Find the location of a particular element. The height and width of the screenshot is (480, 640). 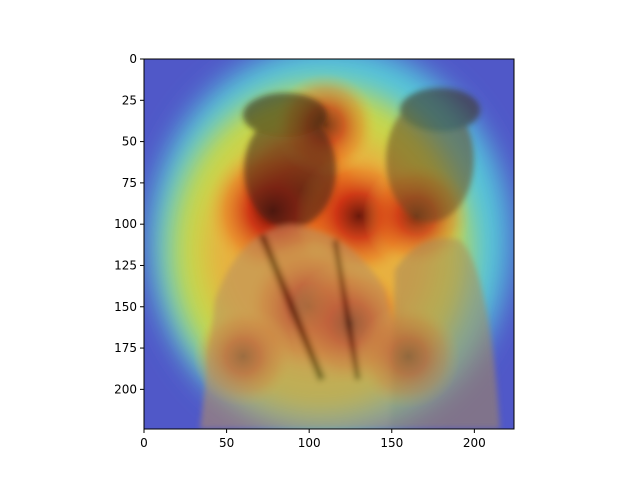

x-tick-label: 50 is located at coordinates (226, 443).